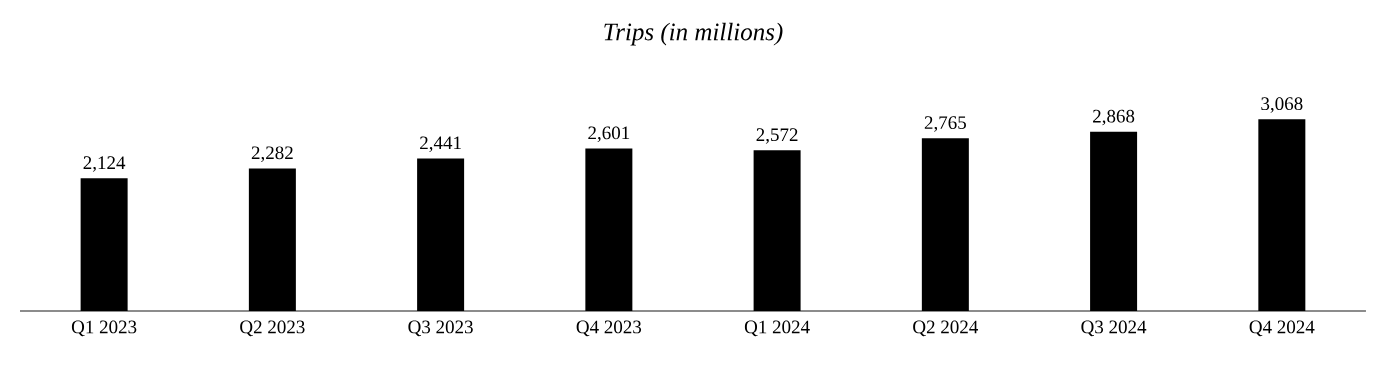 This screenshot has width=1386, height=372. What do you see at coordinates (777, 328) in the screenshot?
I see `x-tick-label: Q1 2024` at bounding box center [777, 328].